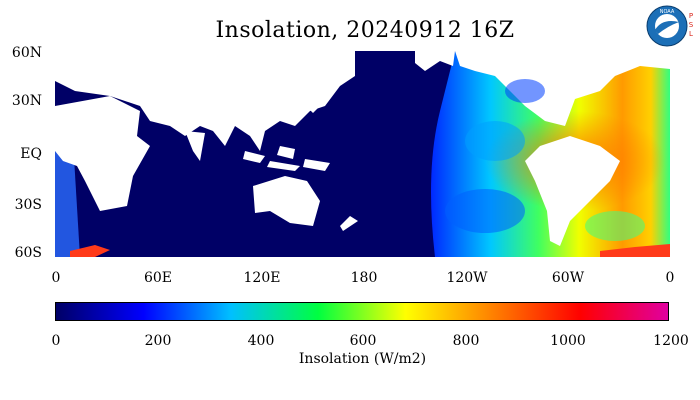 This screenshot has height=400, width=700. Describe the element at coordinates (466, 341) in the screenshot. I see `colorbar-tick-800: 800` at that location.